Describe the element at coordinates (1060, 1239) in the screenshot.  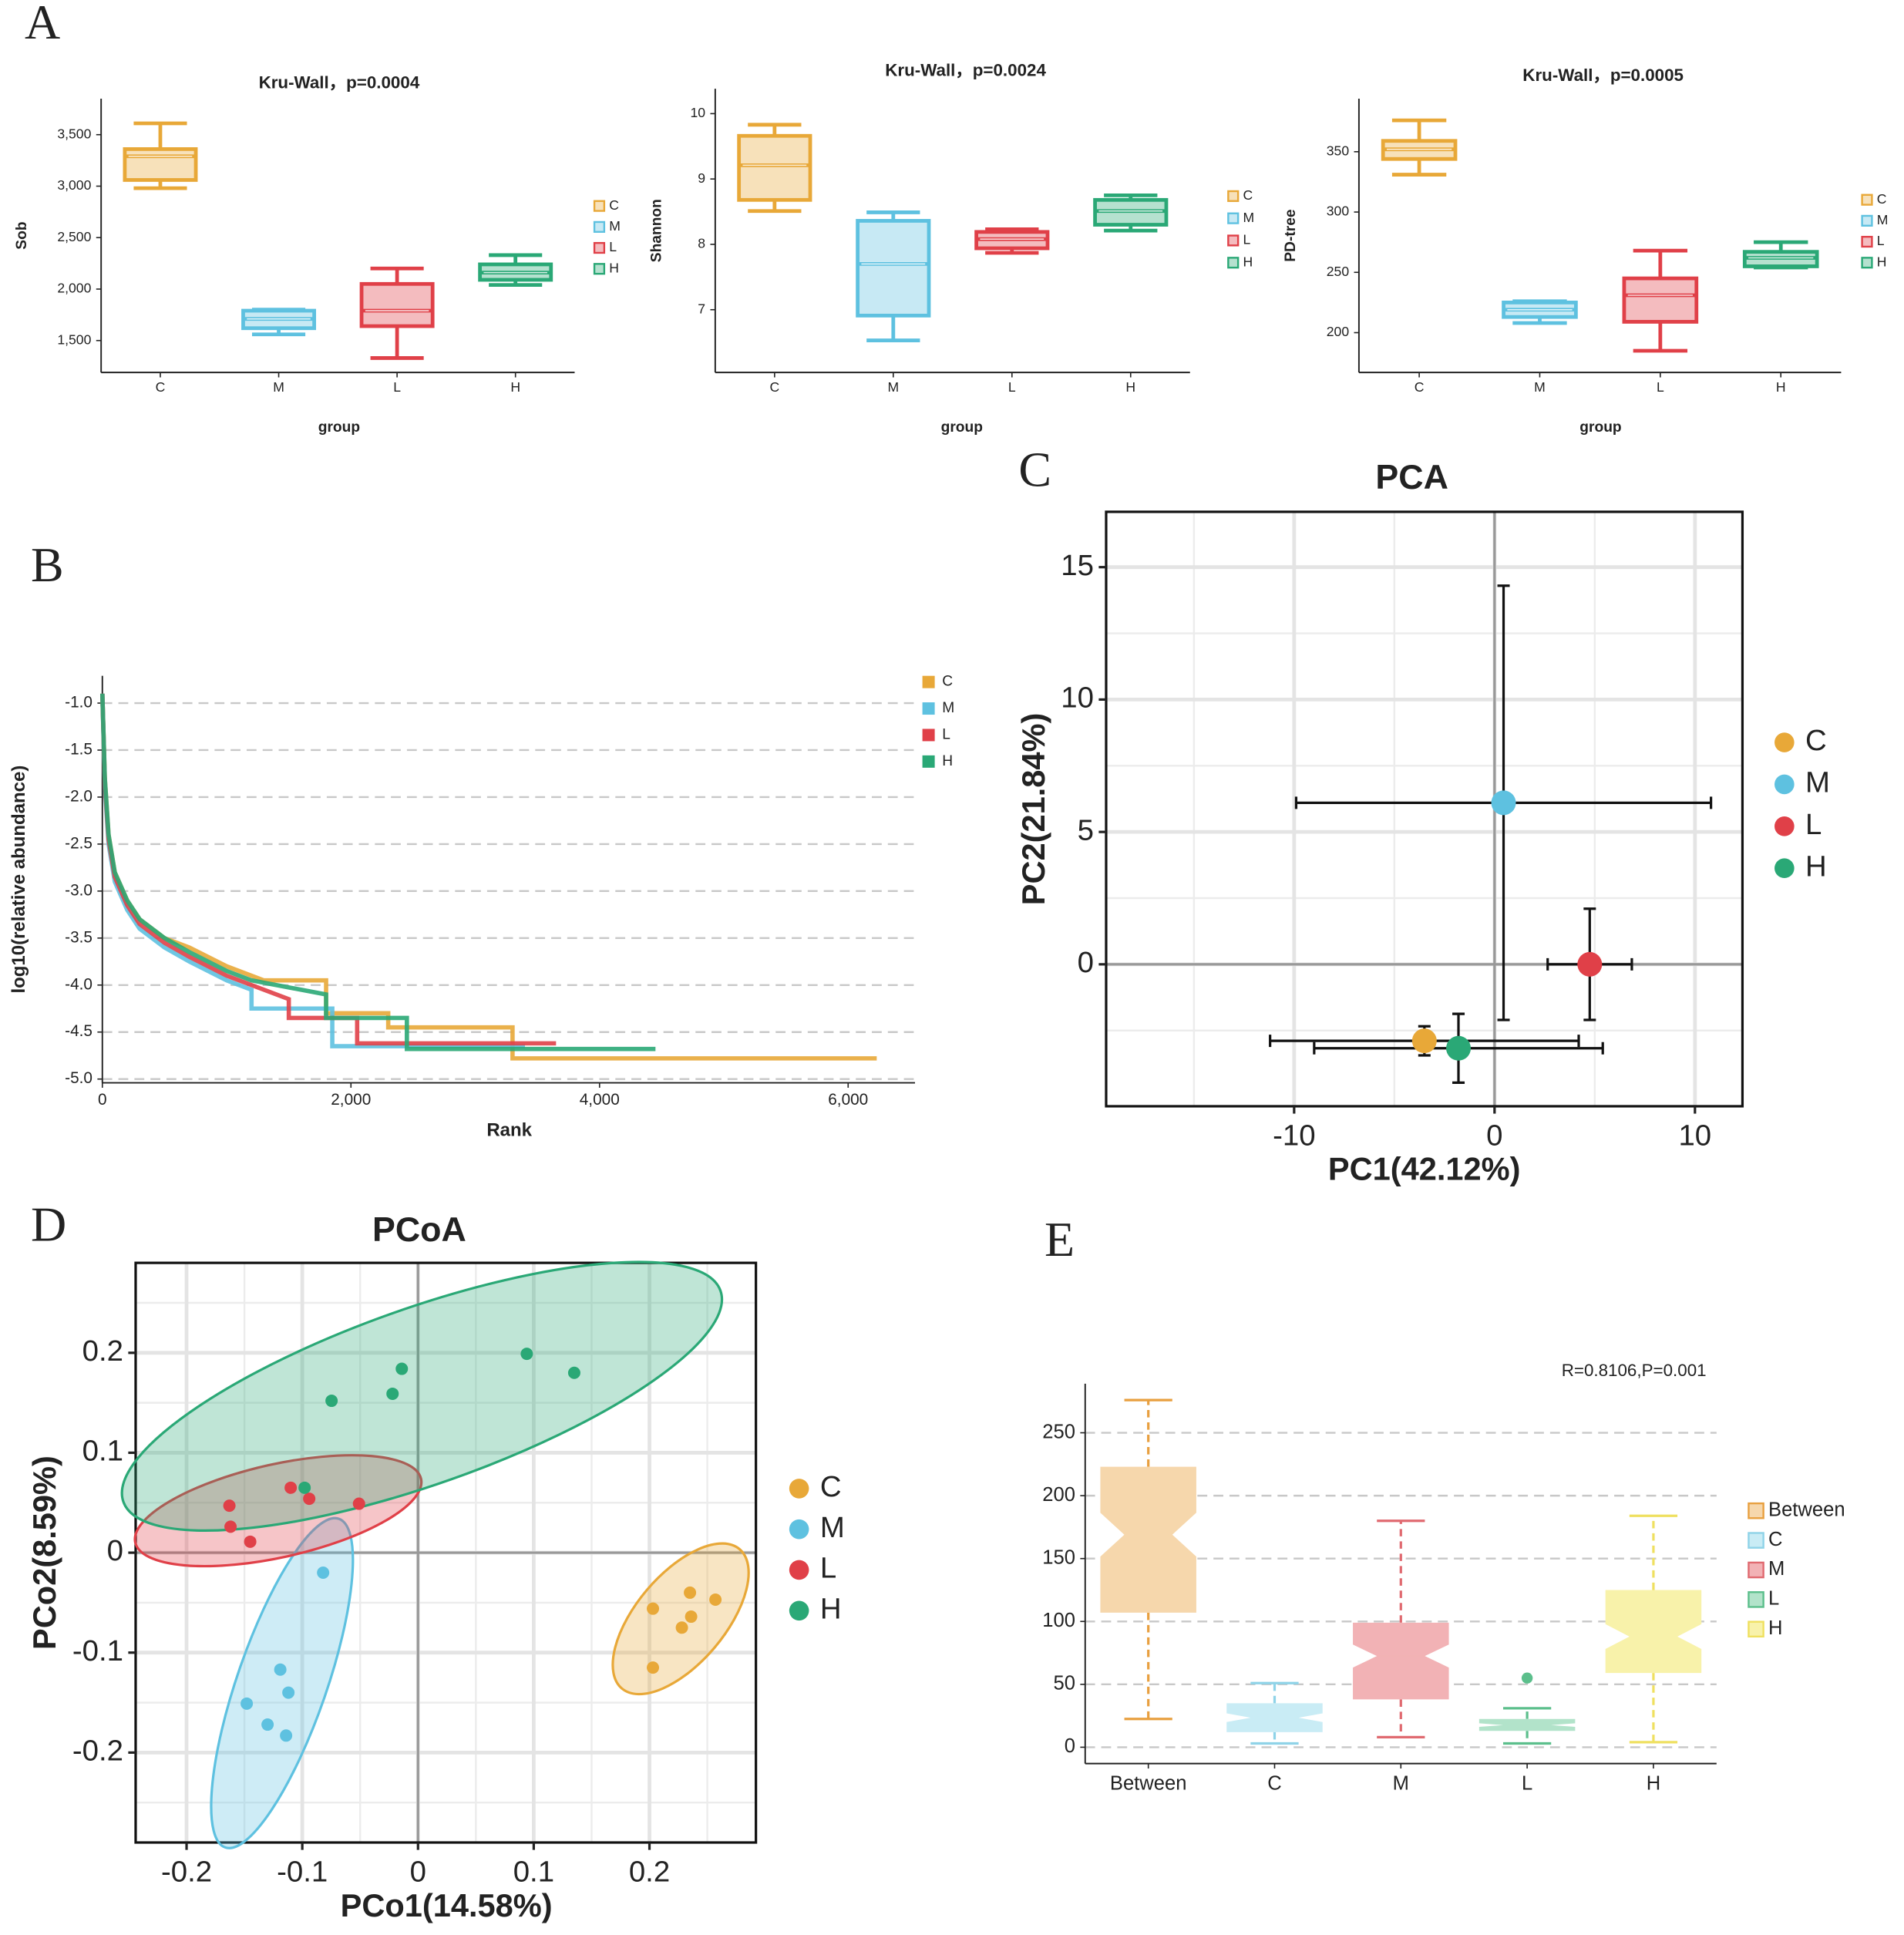
I see `panel-label: E` at that location.